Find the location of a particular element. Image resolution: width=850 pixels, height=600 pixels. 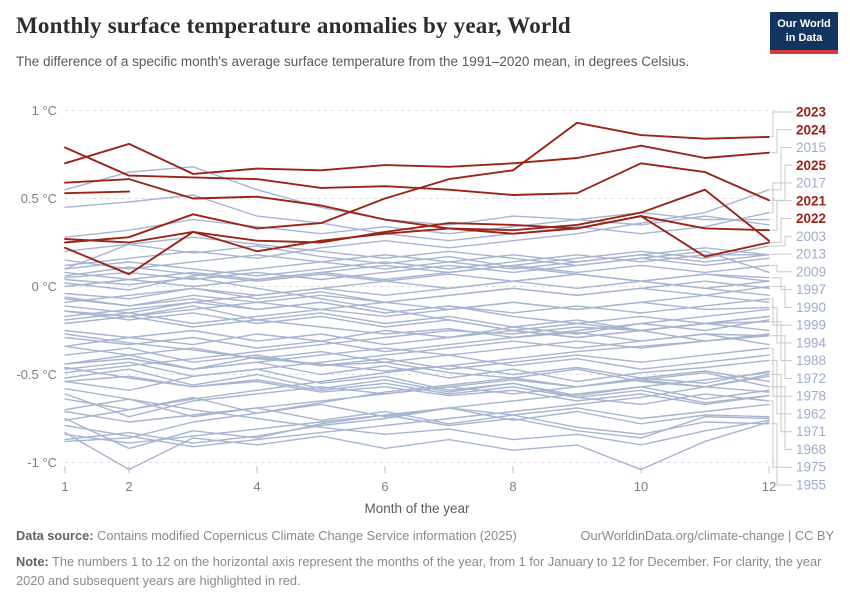

owid-logo-line1: Our World is located at coordinates (804, 24).